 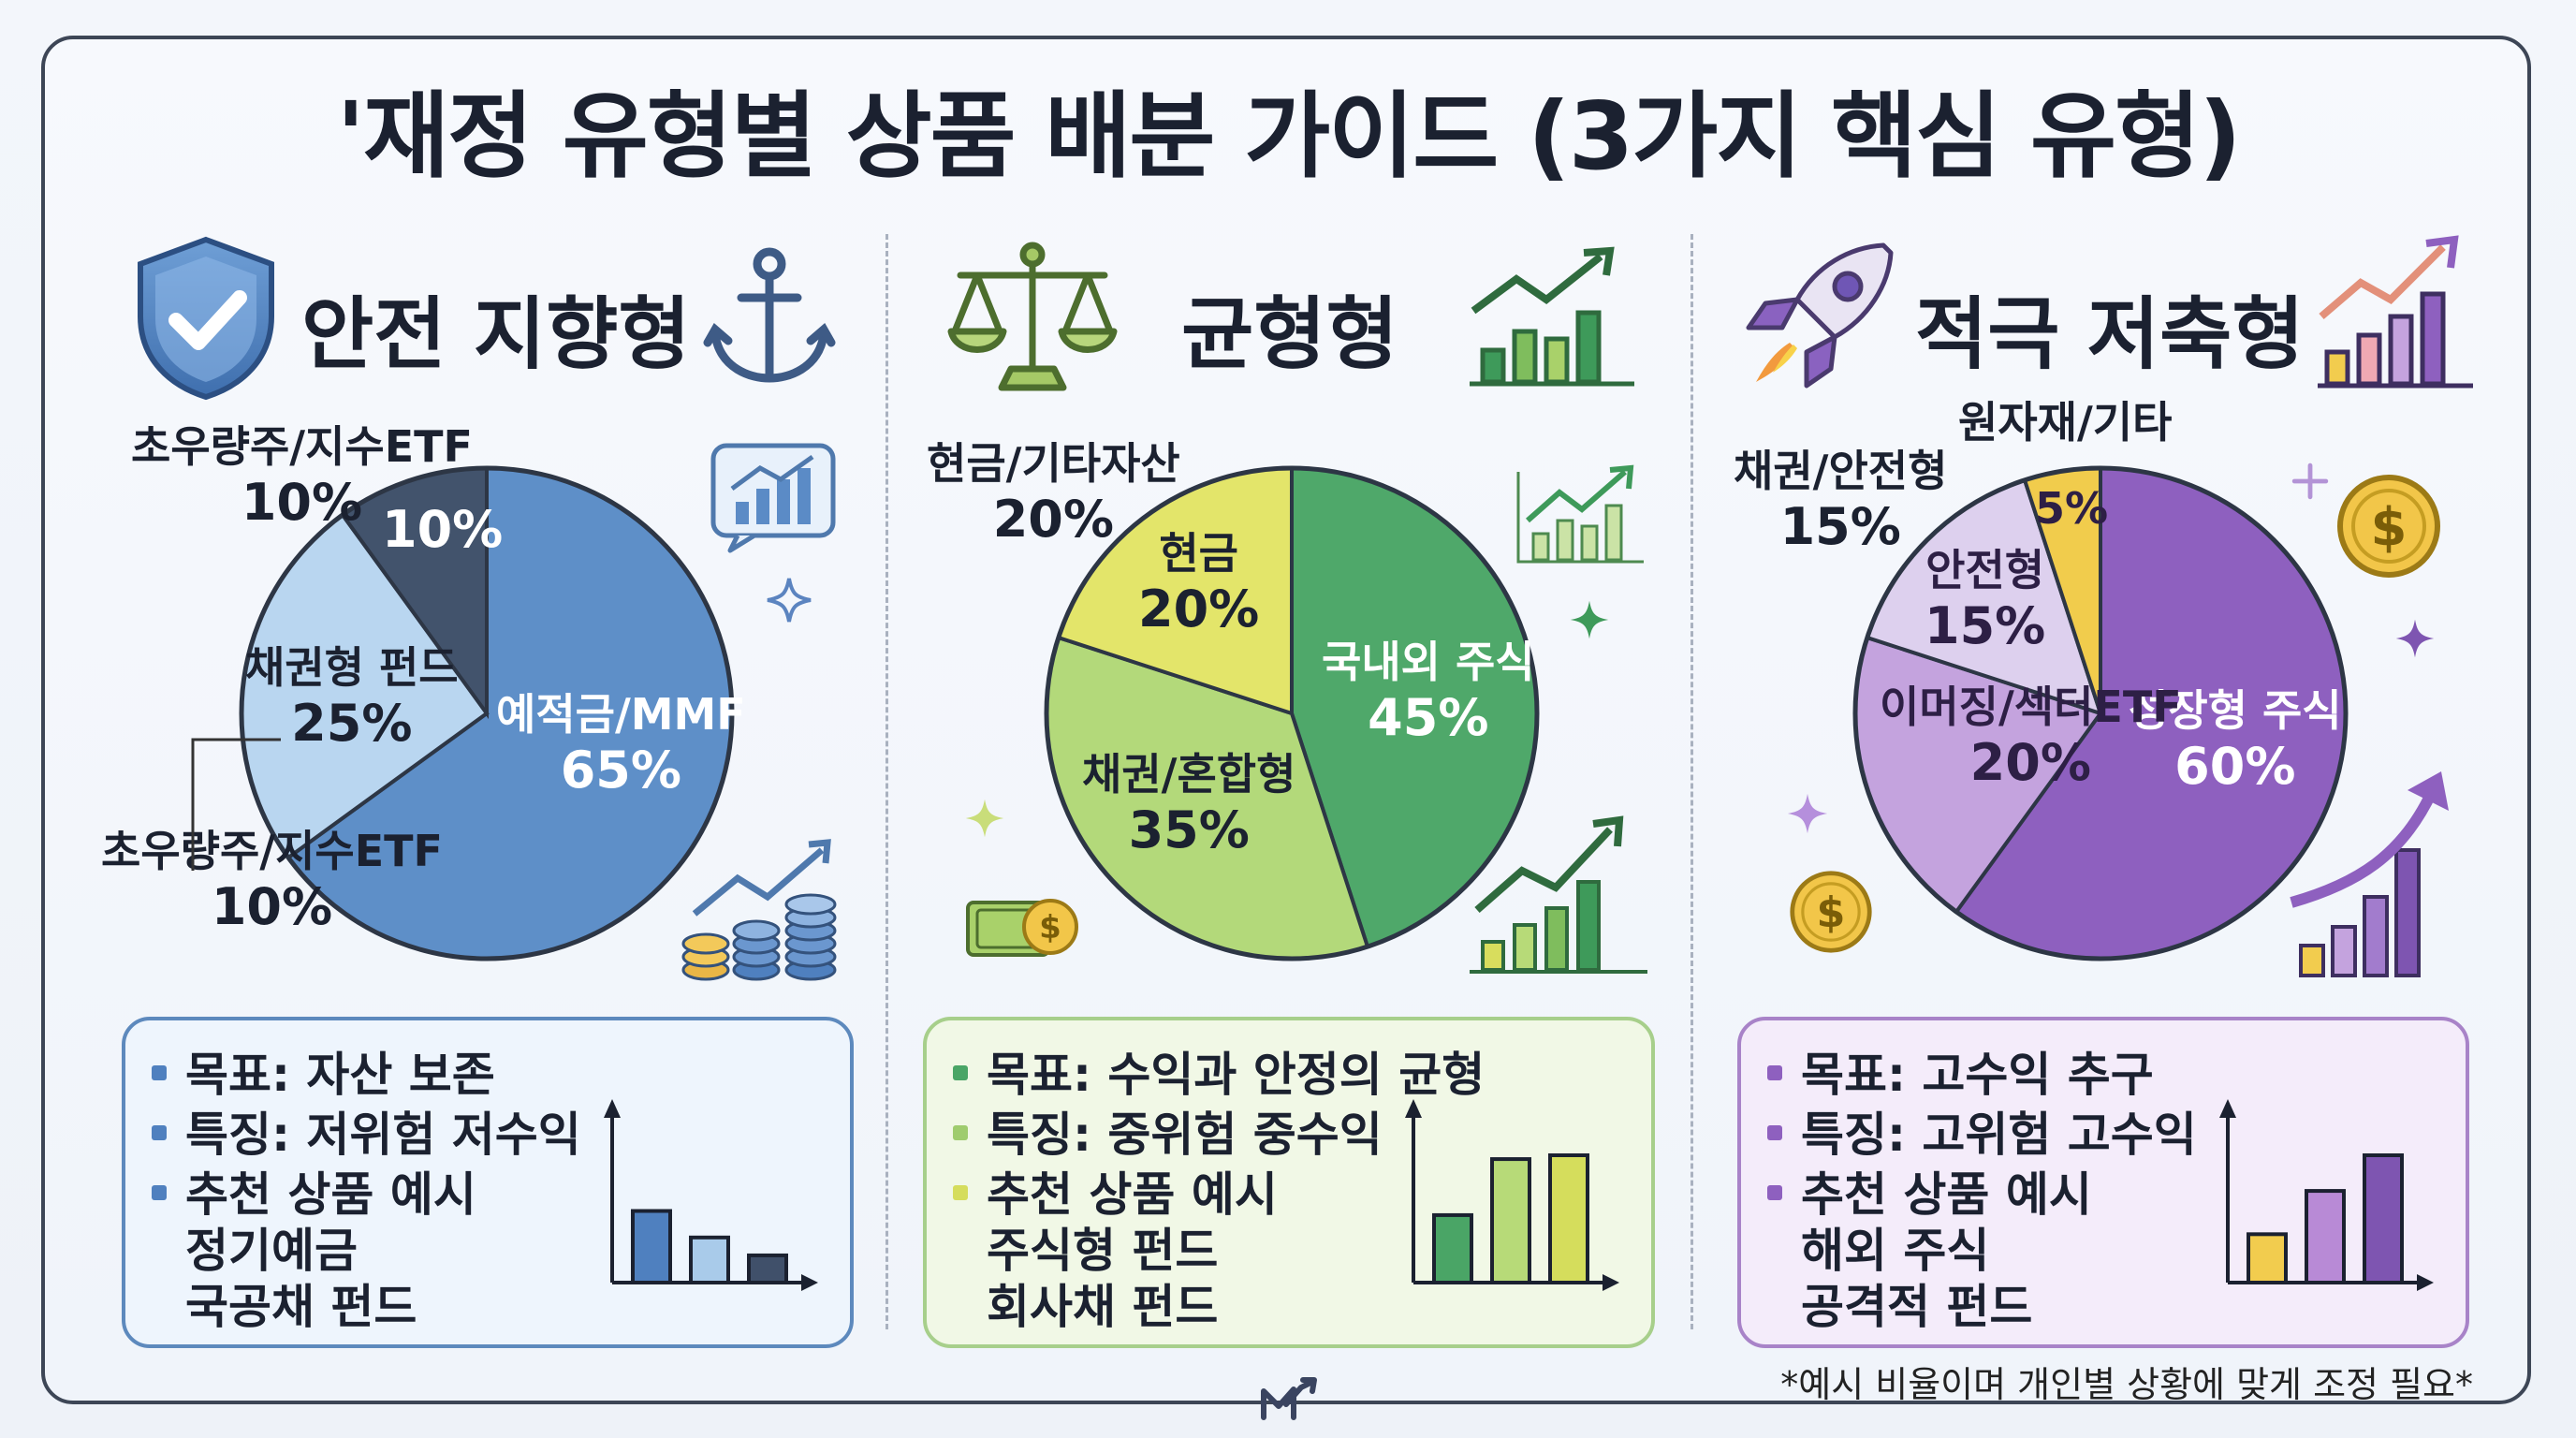 What do you see at coordinates (1961, 1071) in the screenshot?
I see `aggressive-goal: 목표: 고수익 추구` at bounding box center [1961, 1071].